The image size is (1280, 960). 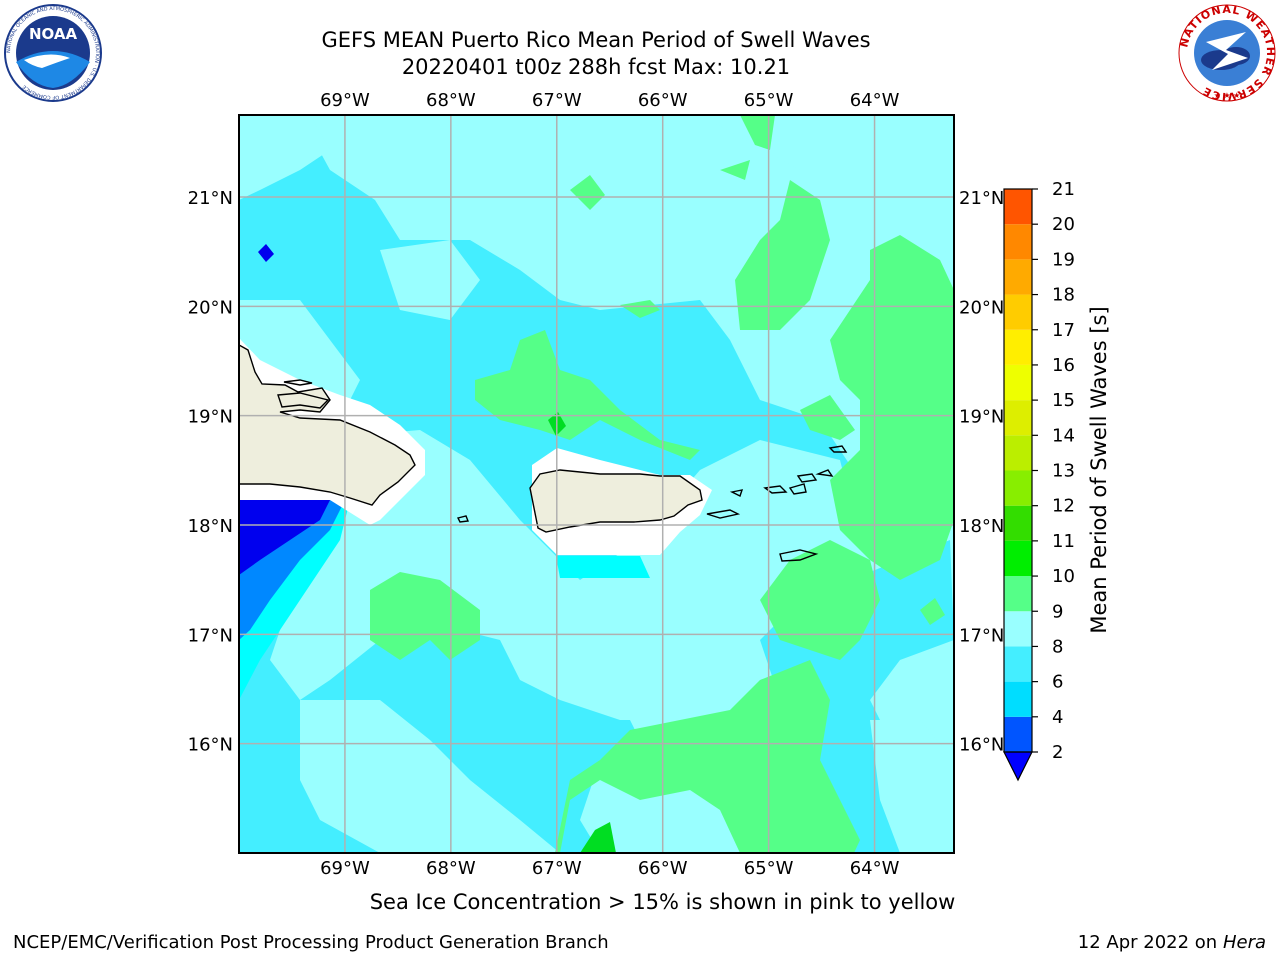 I want to click on lat-label-left: 20°N, so click(x=210, y=307).